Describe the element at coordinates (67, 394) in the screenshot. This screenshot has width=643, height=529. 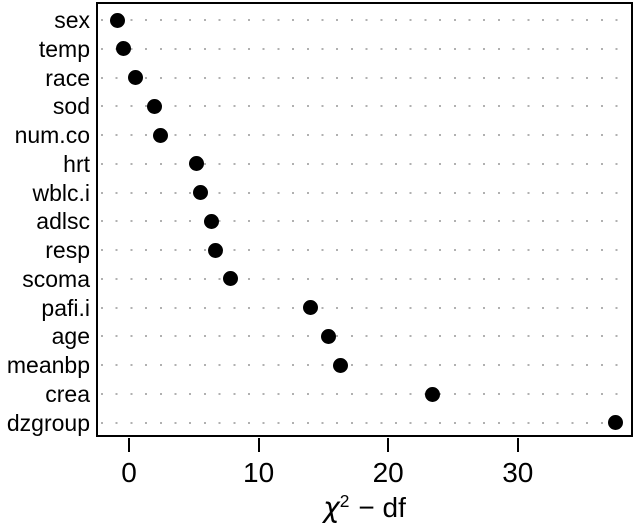
I see `y-axis-category-label: crea` at that location.